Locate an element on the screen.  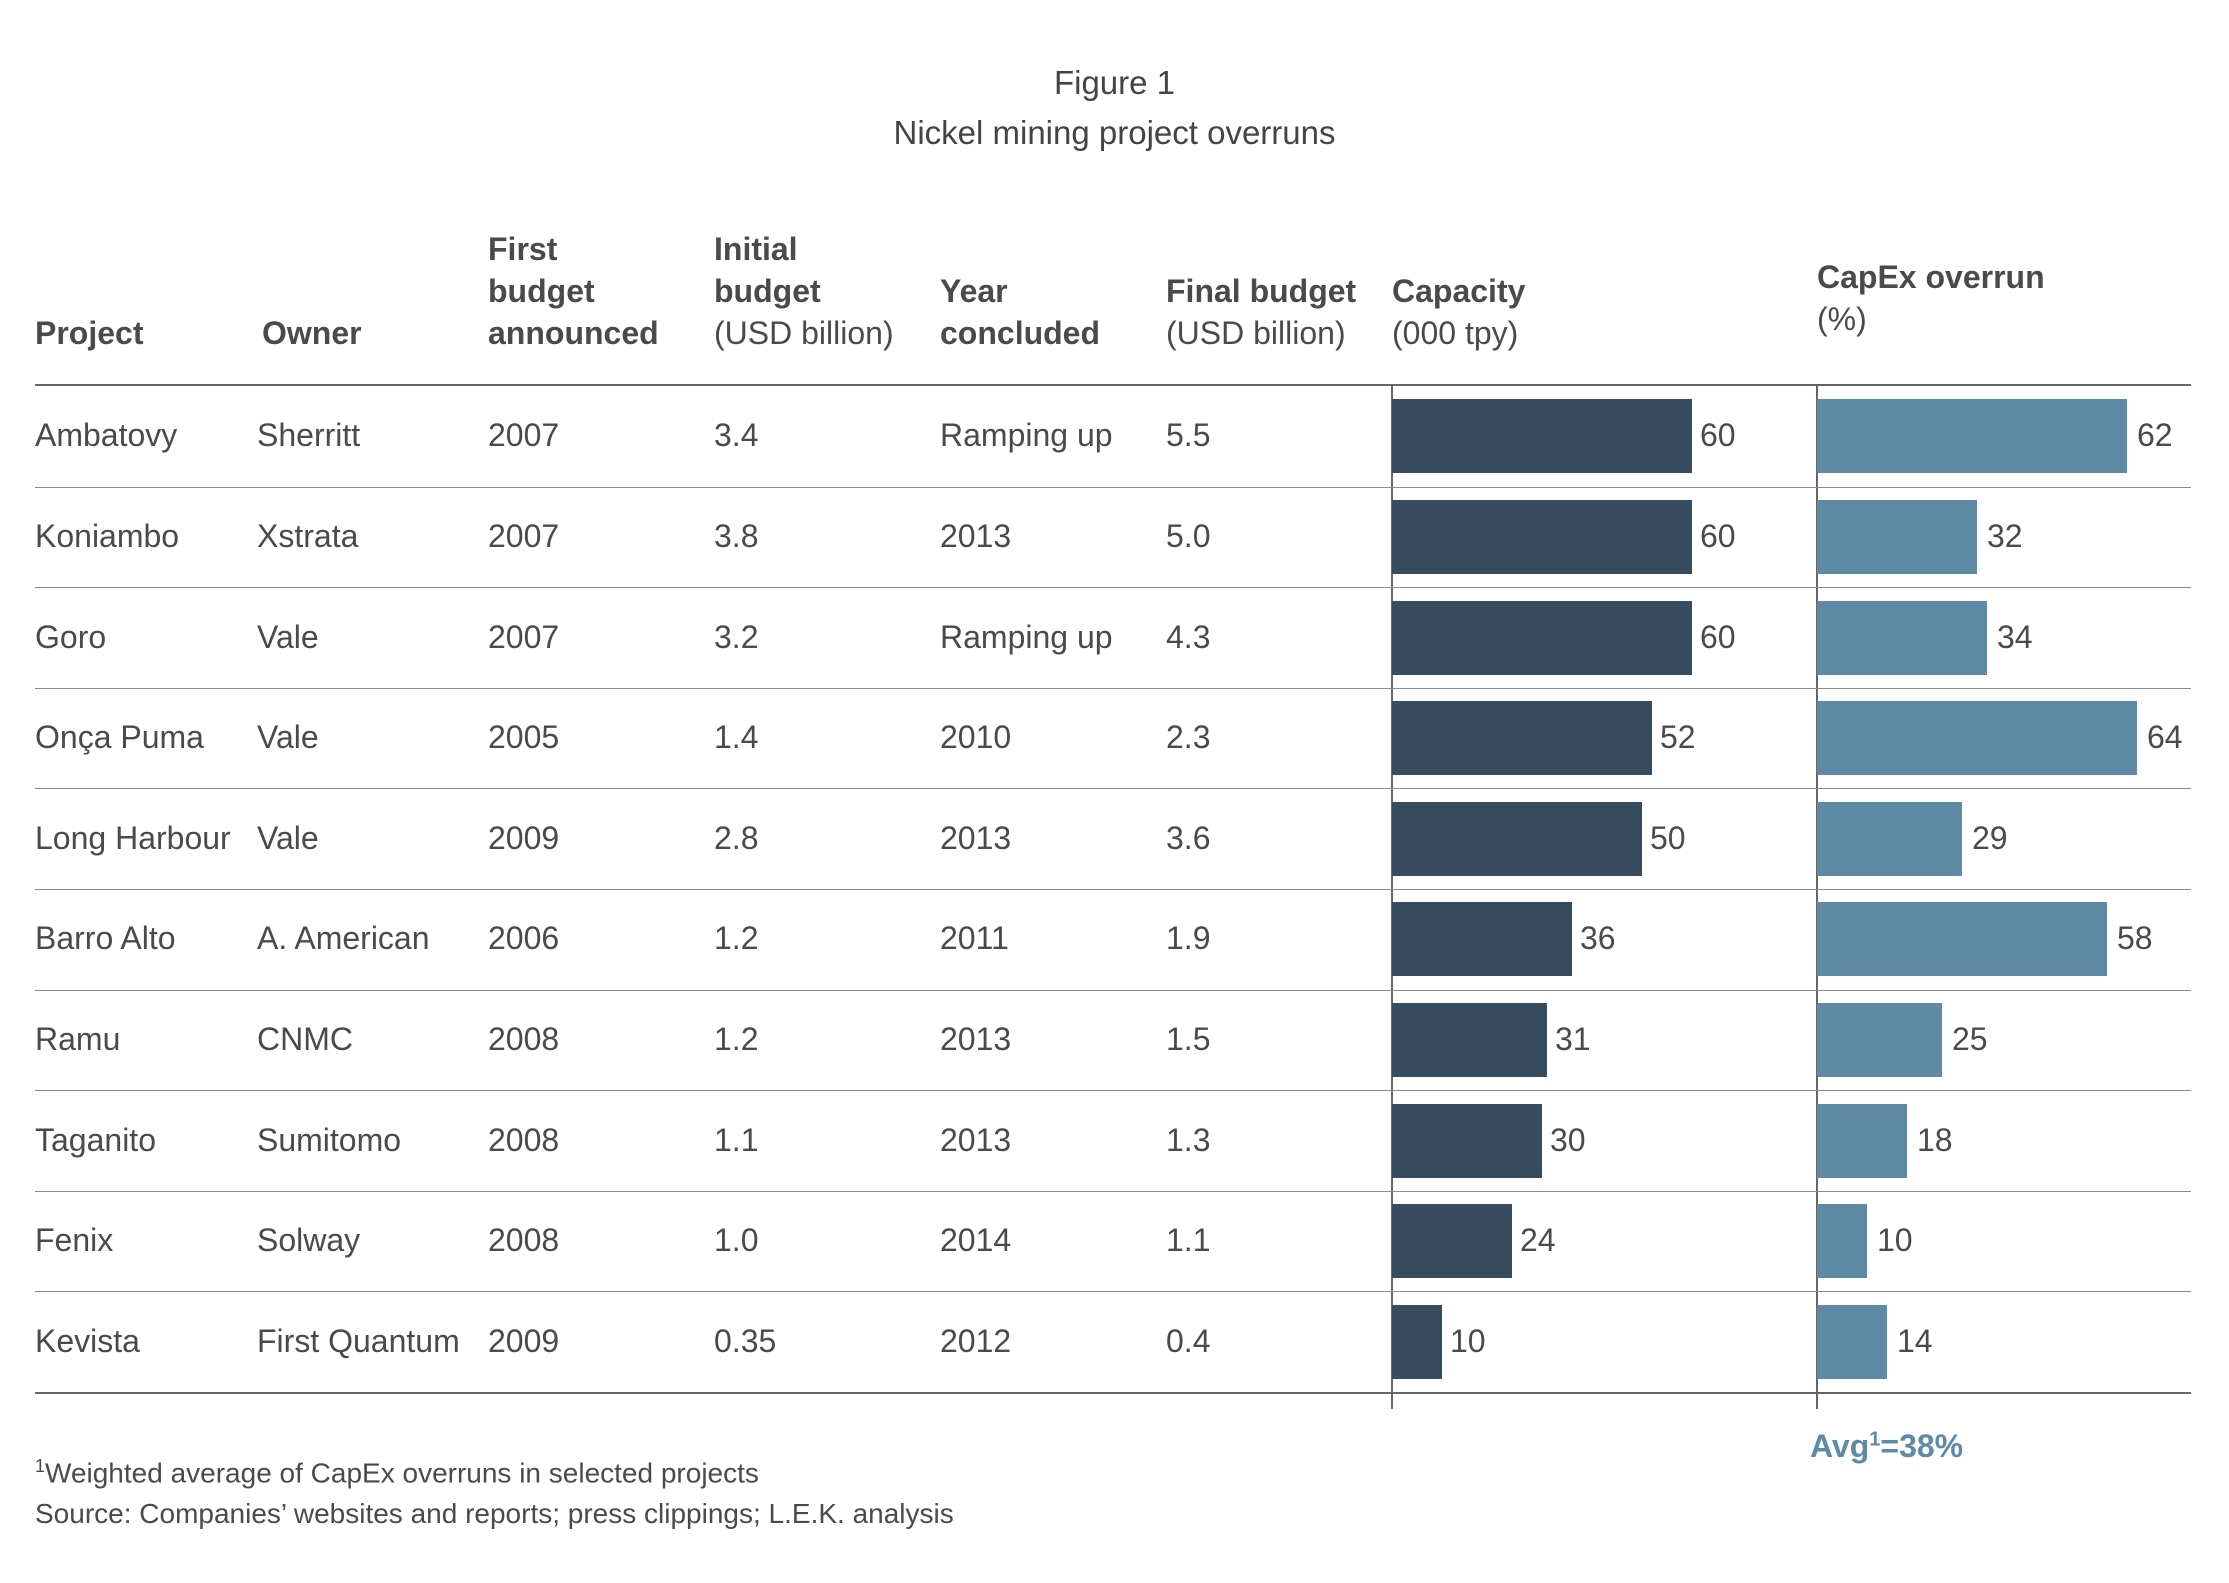
cell-final-budget: 5.0 is located at coordinates (1188, 535).